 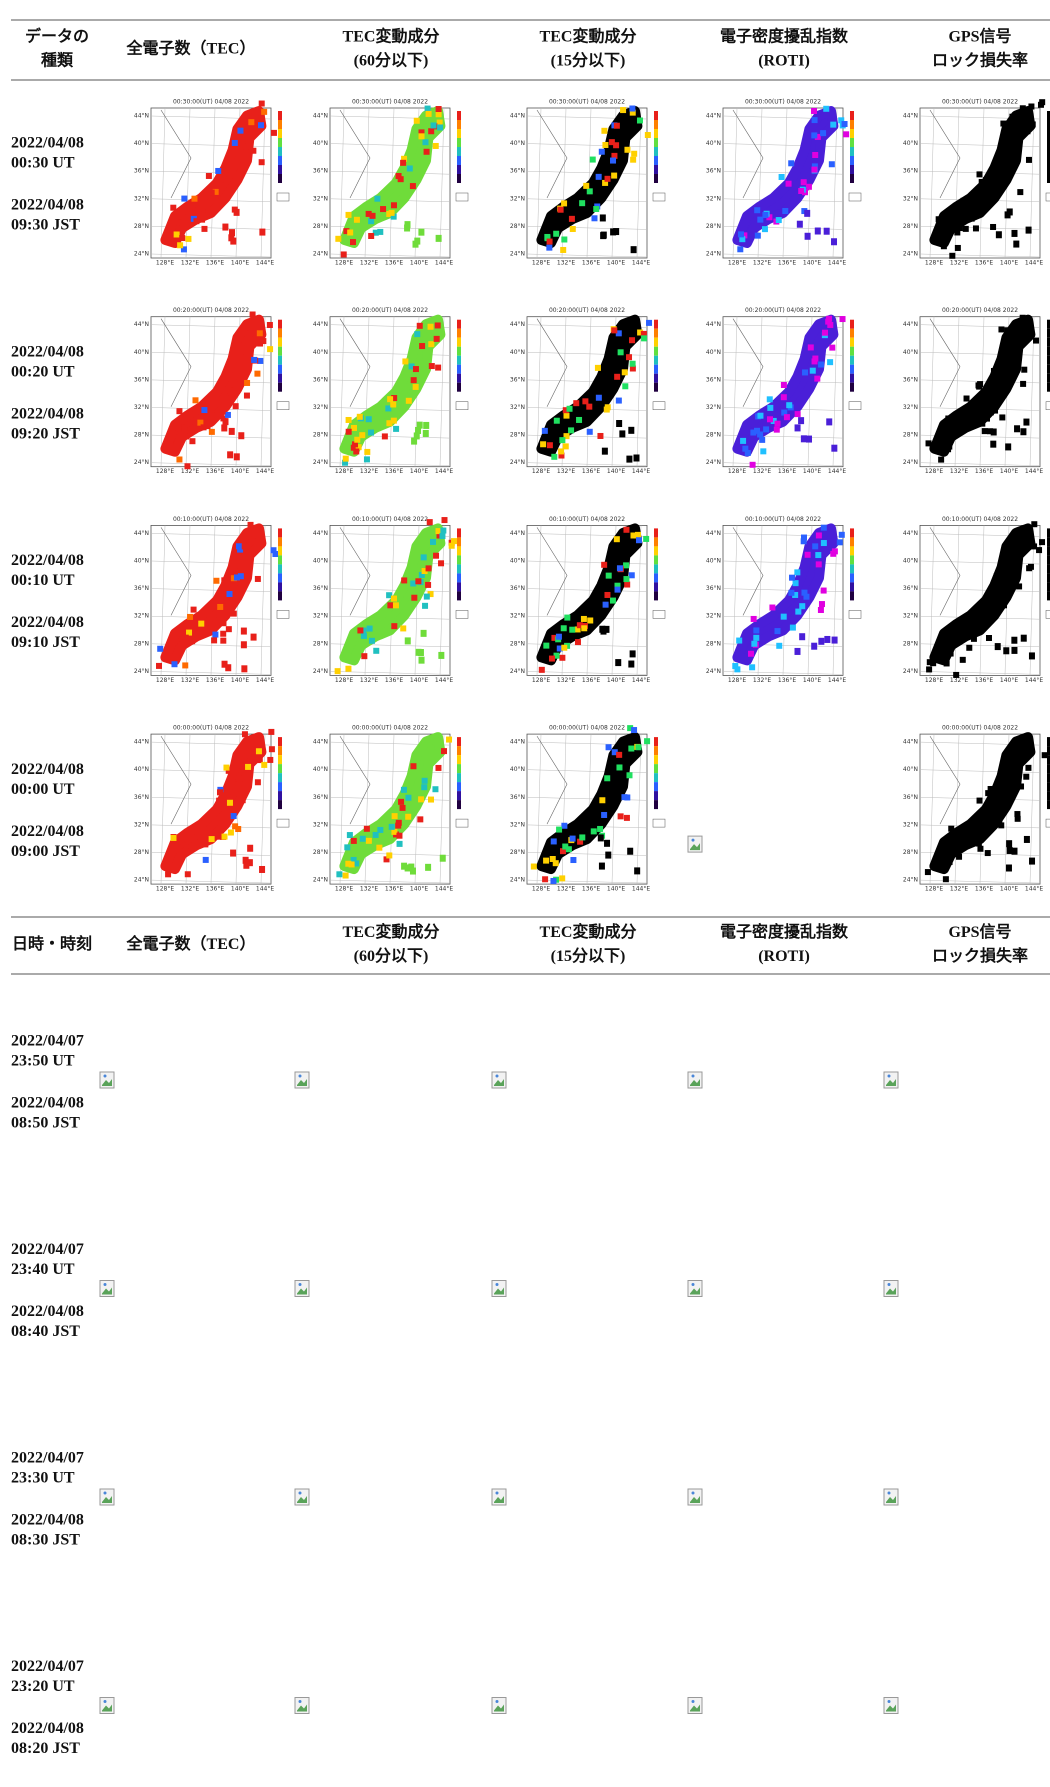 I want to click on header-text: GPS信号, so click(x=979, y=36).